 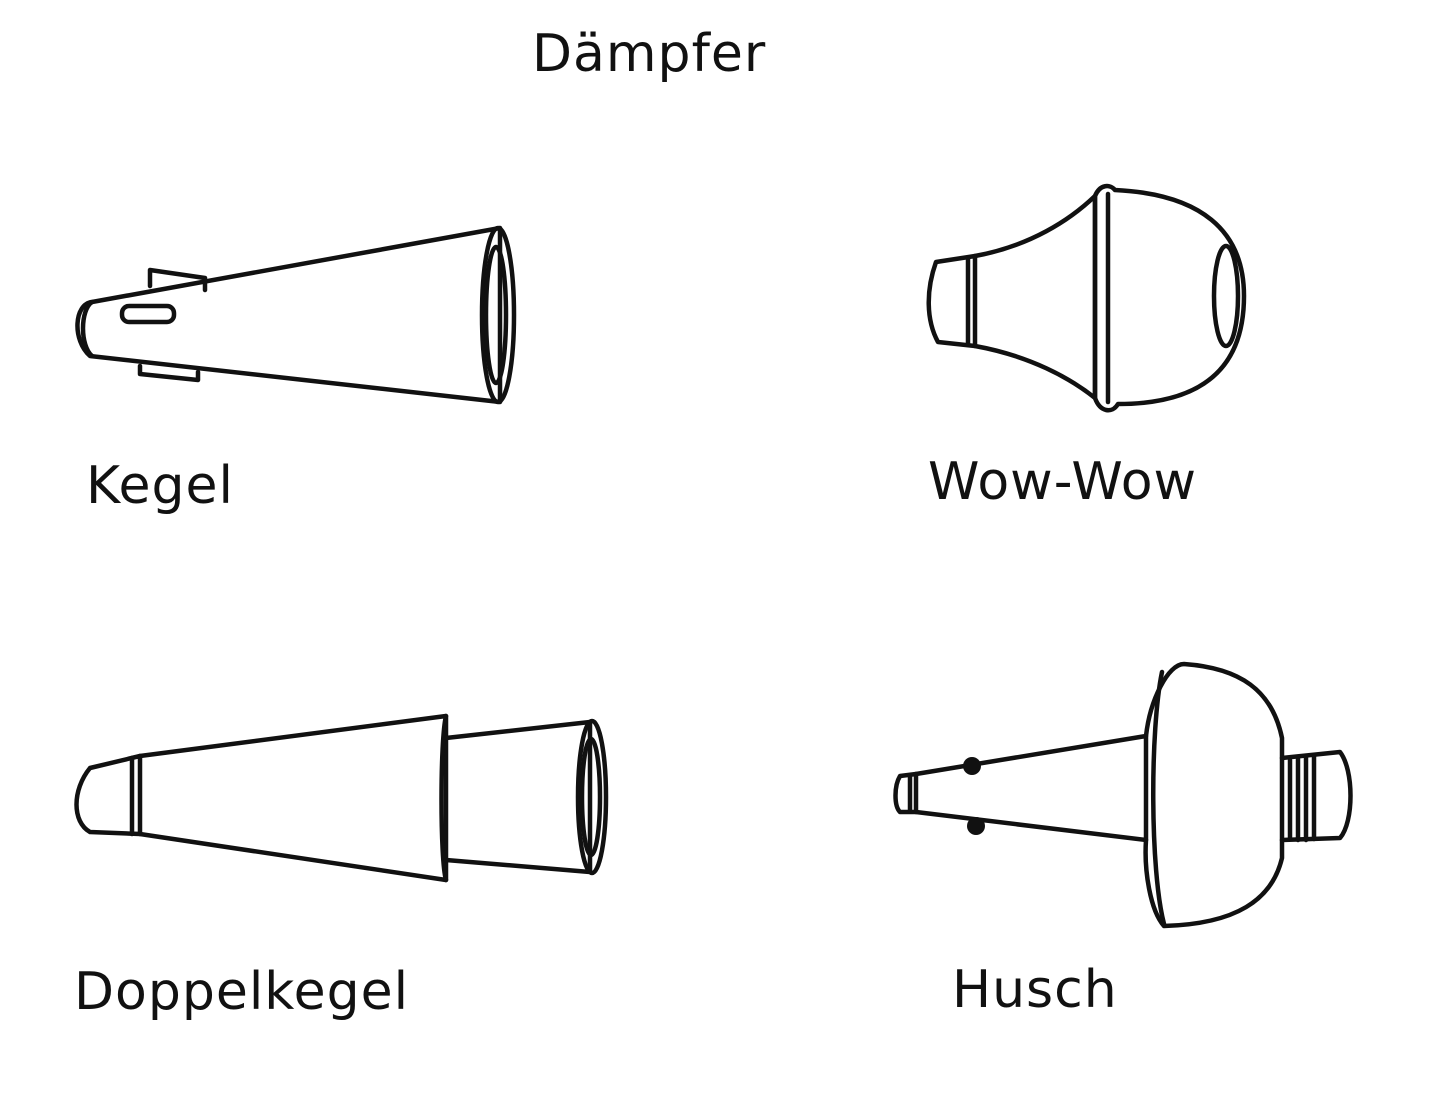 I want to click on label-doppelkegel: Doppelkegel, so click(x=242, y=992).